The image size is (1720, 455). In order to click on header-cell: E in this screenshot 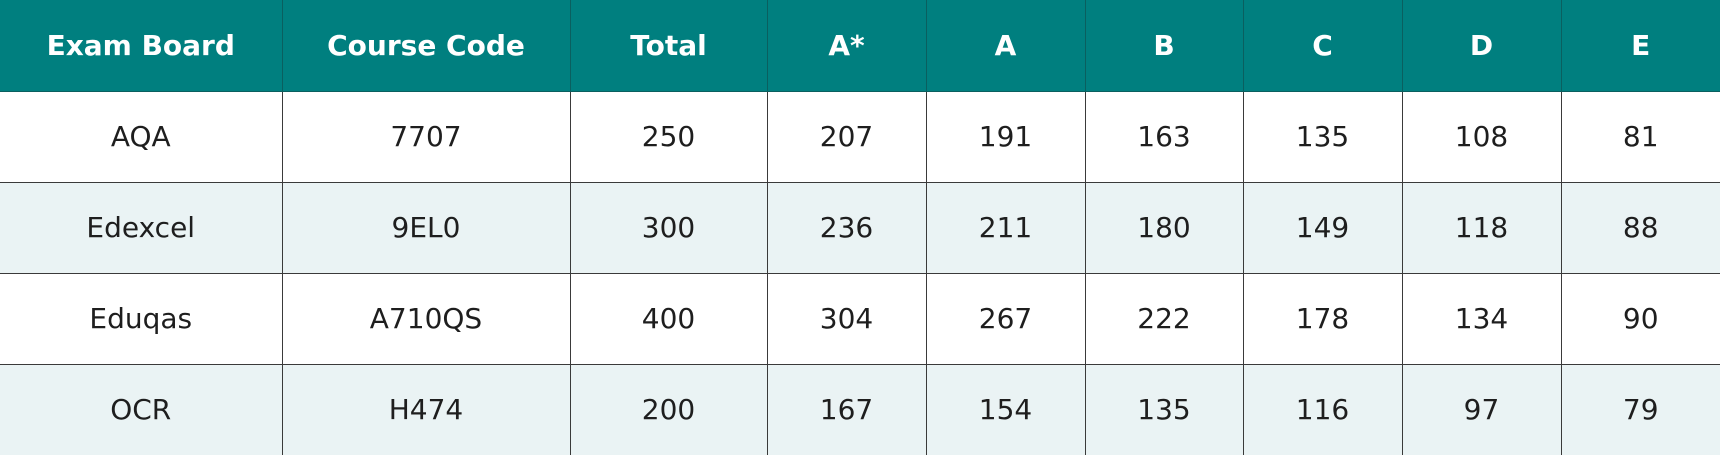, I will do `click(1640, 46)`.